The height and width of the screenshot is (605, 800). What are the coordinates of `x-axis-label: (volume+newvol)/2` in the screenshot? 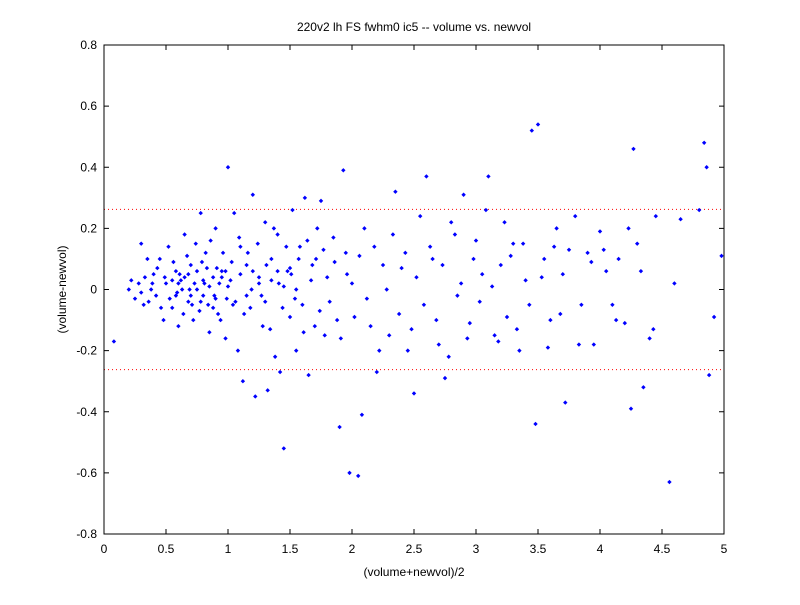 It's located at (413, 572).